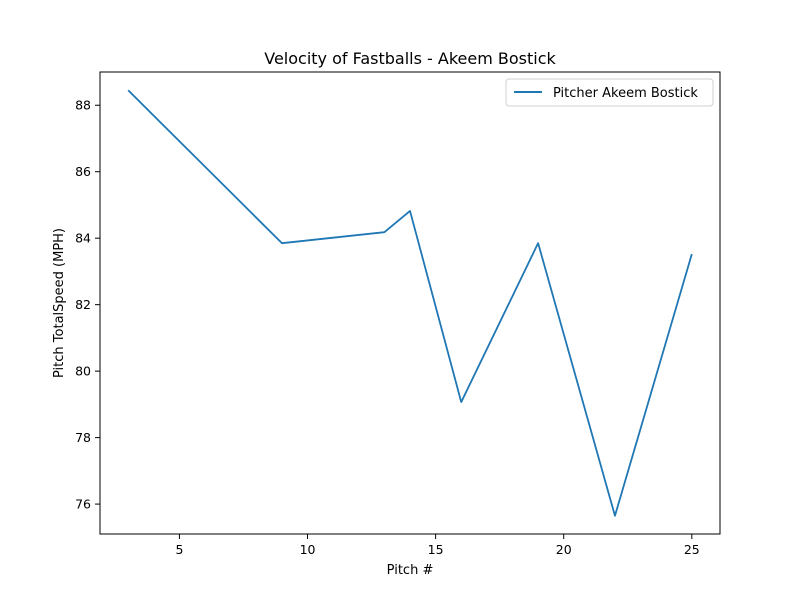  What do you see at coordinates (83, 504) in the screenshot?
I see `y-tick-label: 76` at bounding box center [83, 504].